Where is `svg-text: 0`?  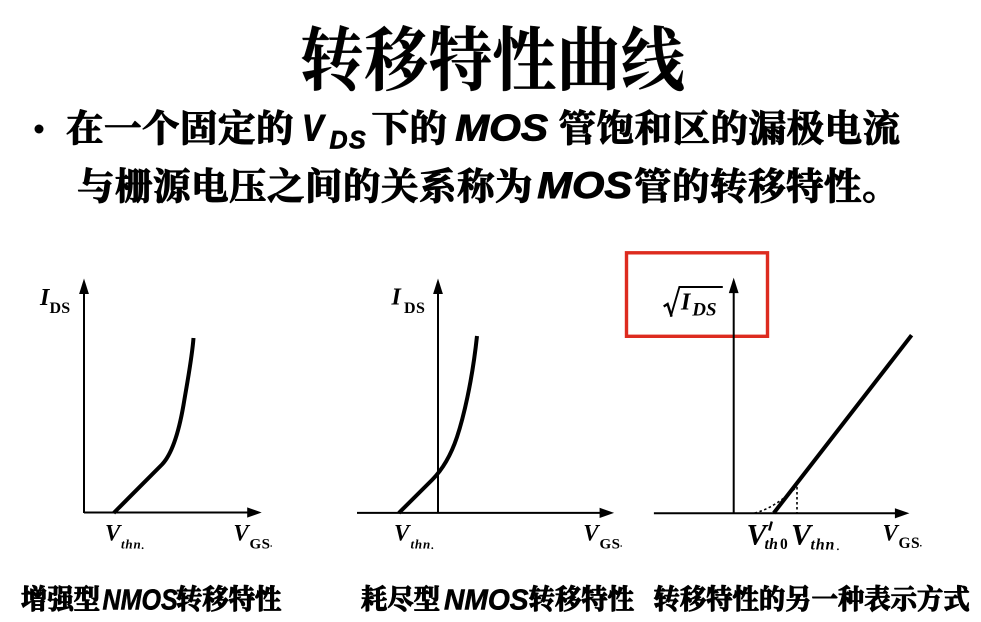
svg-text: 0 is located at coordinates (784, 544).